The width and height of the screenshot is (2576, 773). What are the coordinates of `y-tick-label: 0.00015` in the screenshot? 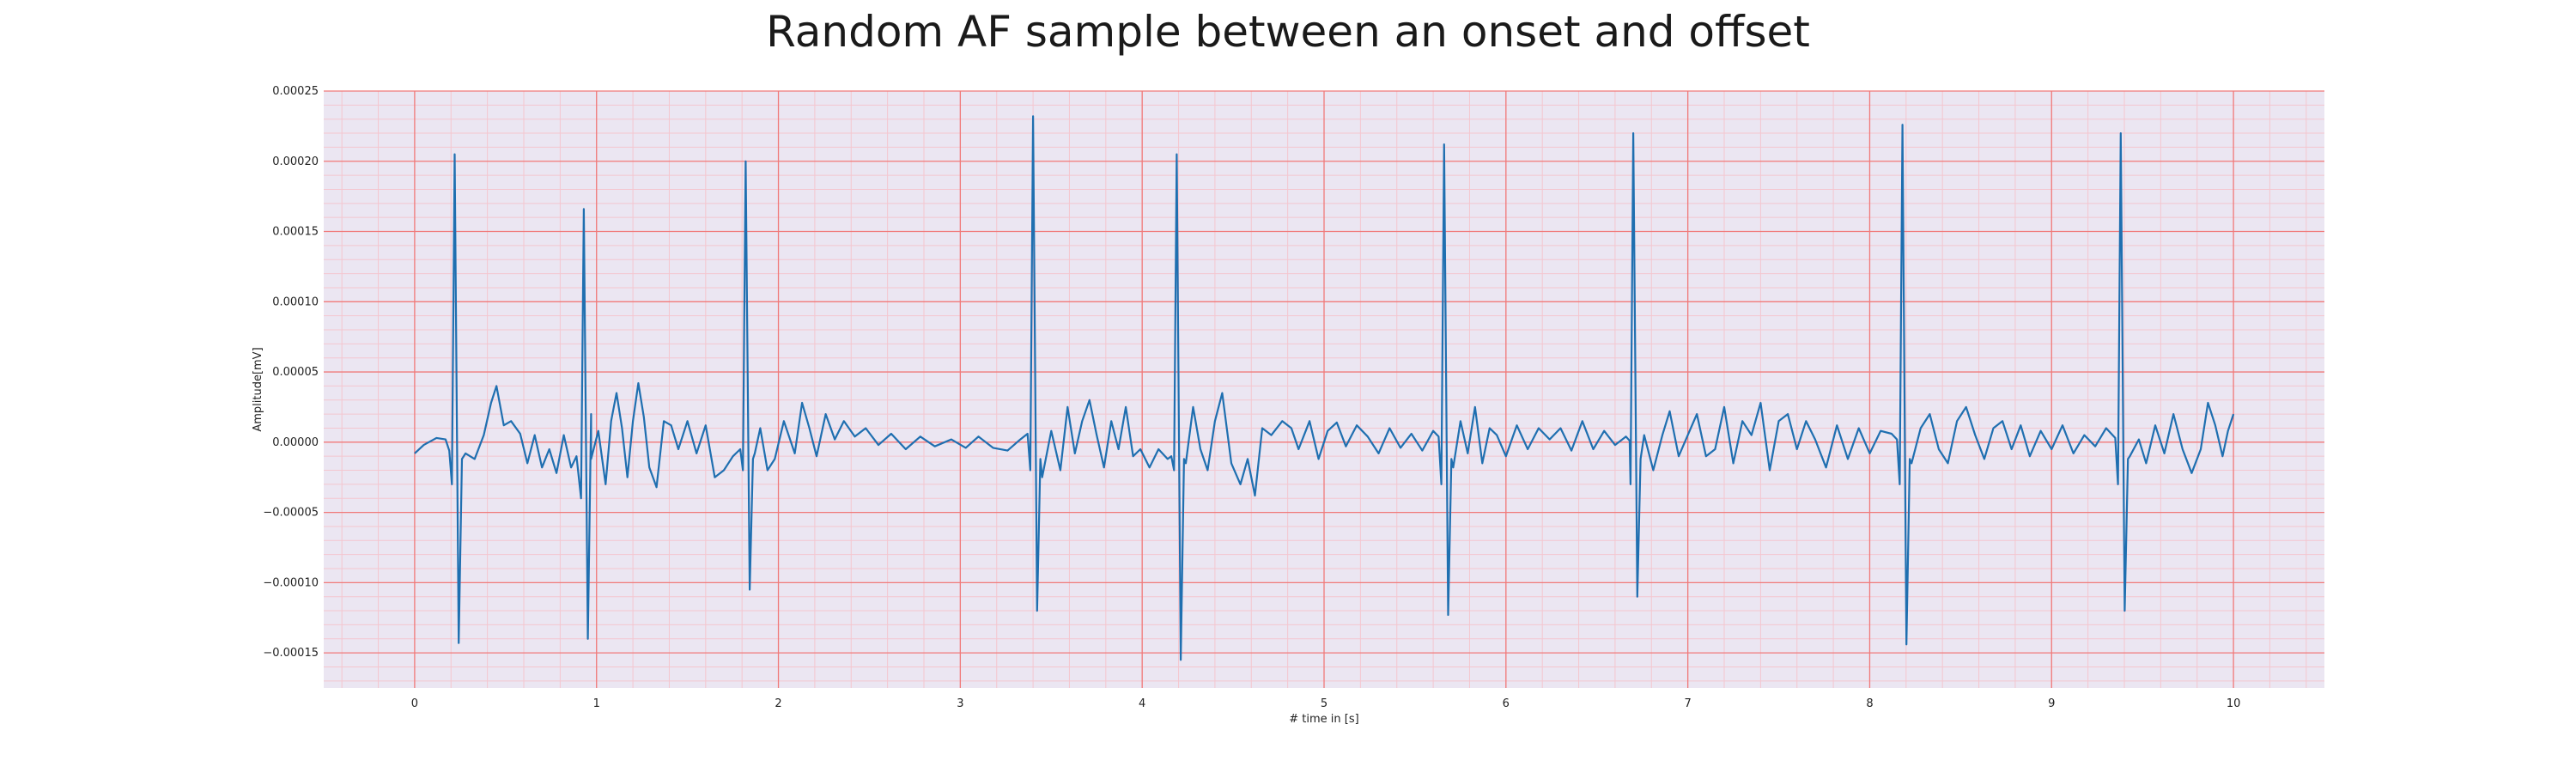 It's located at (295, 232).